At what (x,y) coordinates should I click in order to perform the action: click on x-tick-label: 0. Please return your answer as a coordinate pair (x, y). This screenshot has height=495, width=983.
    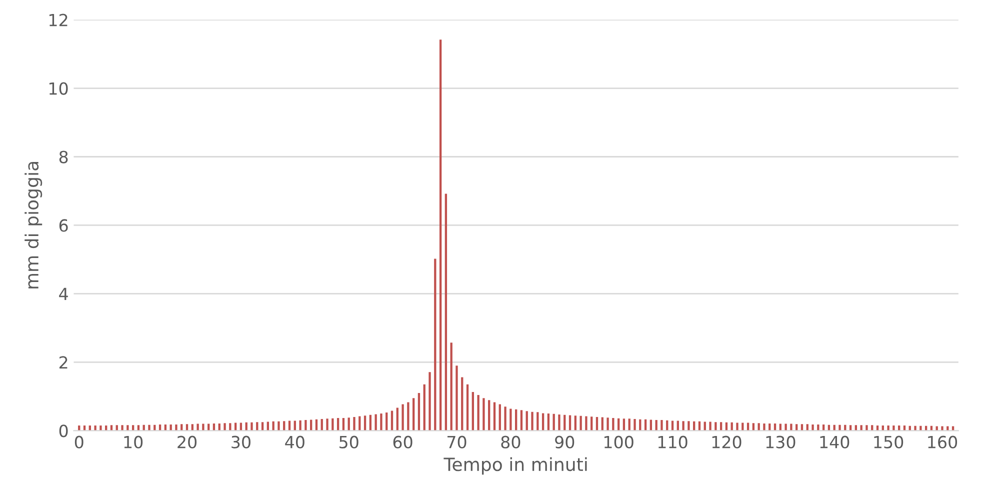
    Looking at the image, I should click on (79, 442).